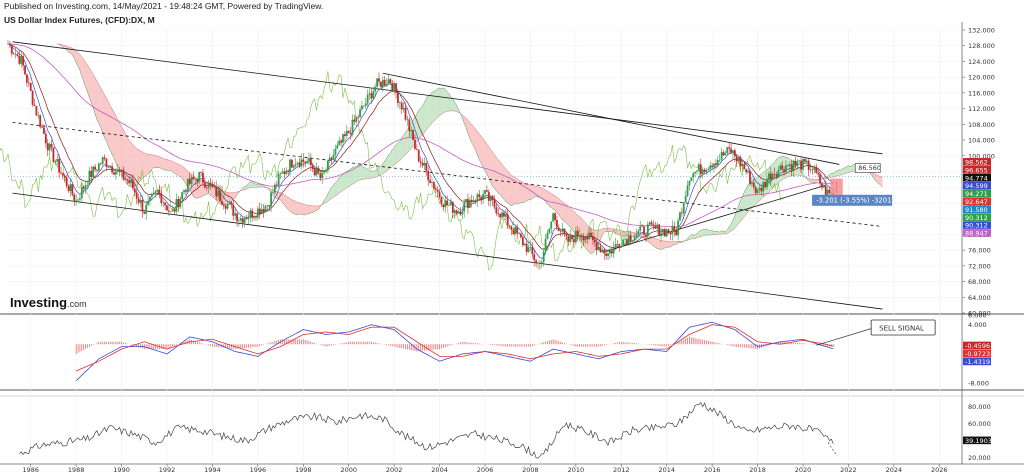 This screenshot has height=475, width=1024. What do you see at coordinates (981, 78) in the screenshot?
I see `price-tick-label: 120.000` at bounding box center [981, 78].